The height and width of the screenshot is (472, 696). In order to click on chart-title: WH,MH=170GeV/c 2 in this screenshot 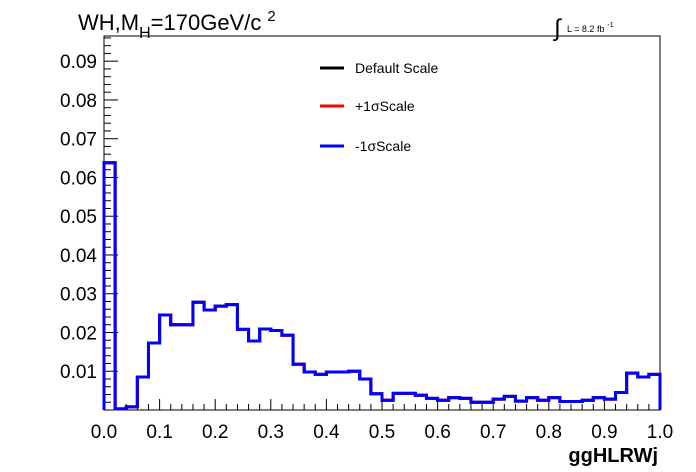, I will do `click(177, 25)`.